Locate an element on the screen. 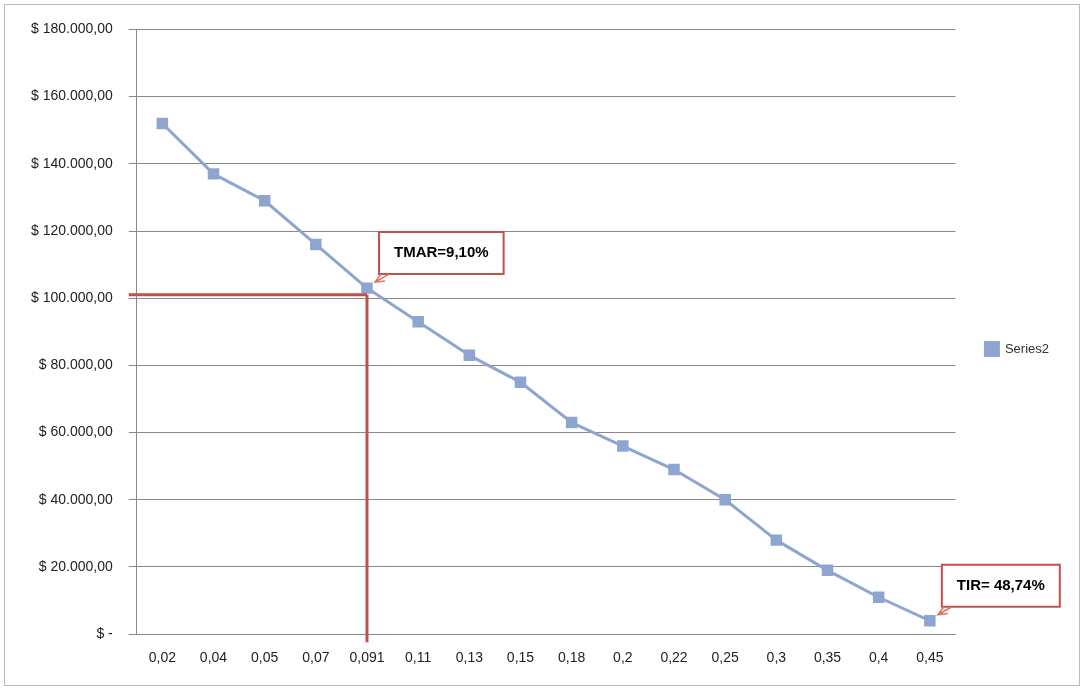 The height and width of the screenshot is (691, 1084). x-tick-label: 0,25 is located at coordinates (725, 657).